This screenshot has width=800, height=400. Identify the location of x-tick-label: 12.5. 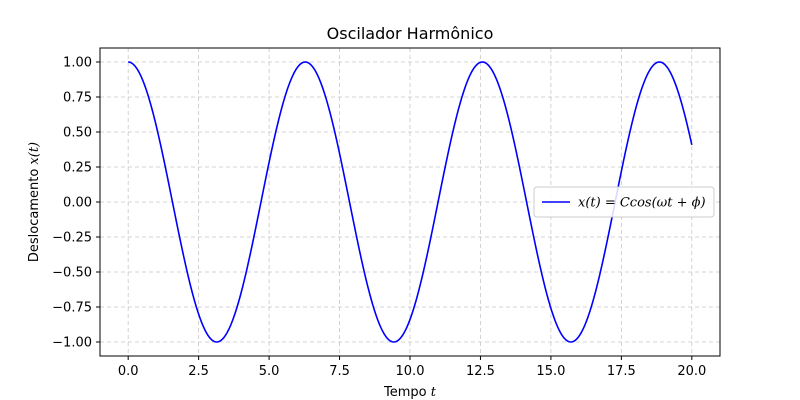
(480, 371).